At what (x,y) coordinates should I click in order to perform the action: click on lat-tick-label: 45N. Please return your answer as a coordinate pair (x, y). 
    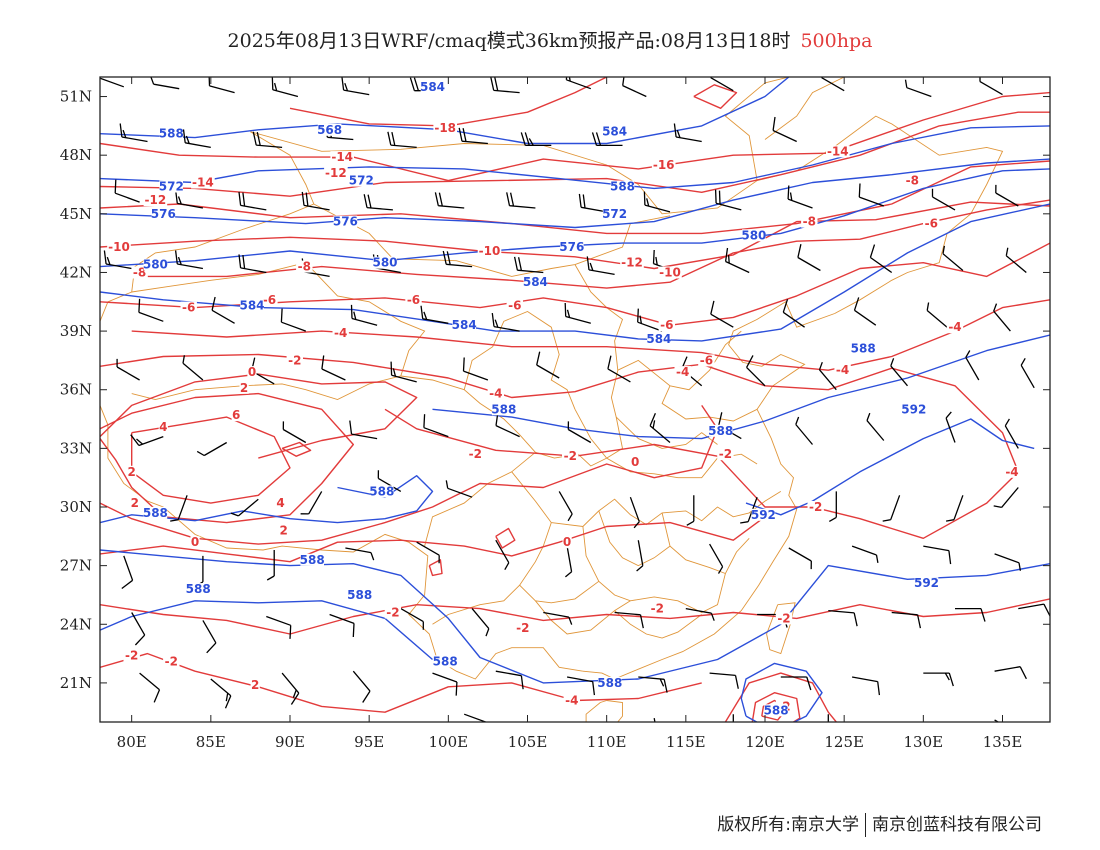
    Looking at the image, I should click on (76, 214).